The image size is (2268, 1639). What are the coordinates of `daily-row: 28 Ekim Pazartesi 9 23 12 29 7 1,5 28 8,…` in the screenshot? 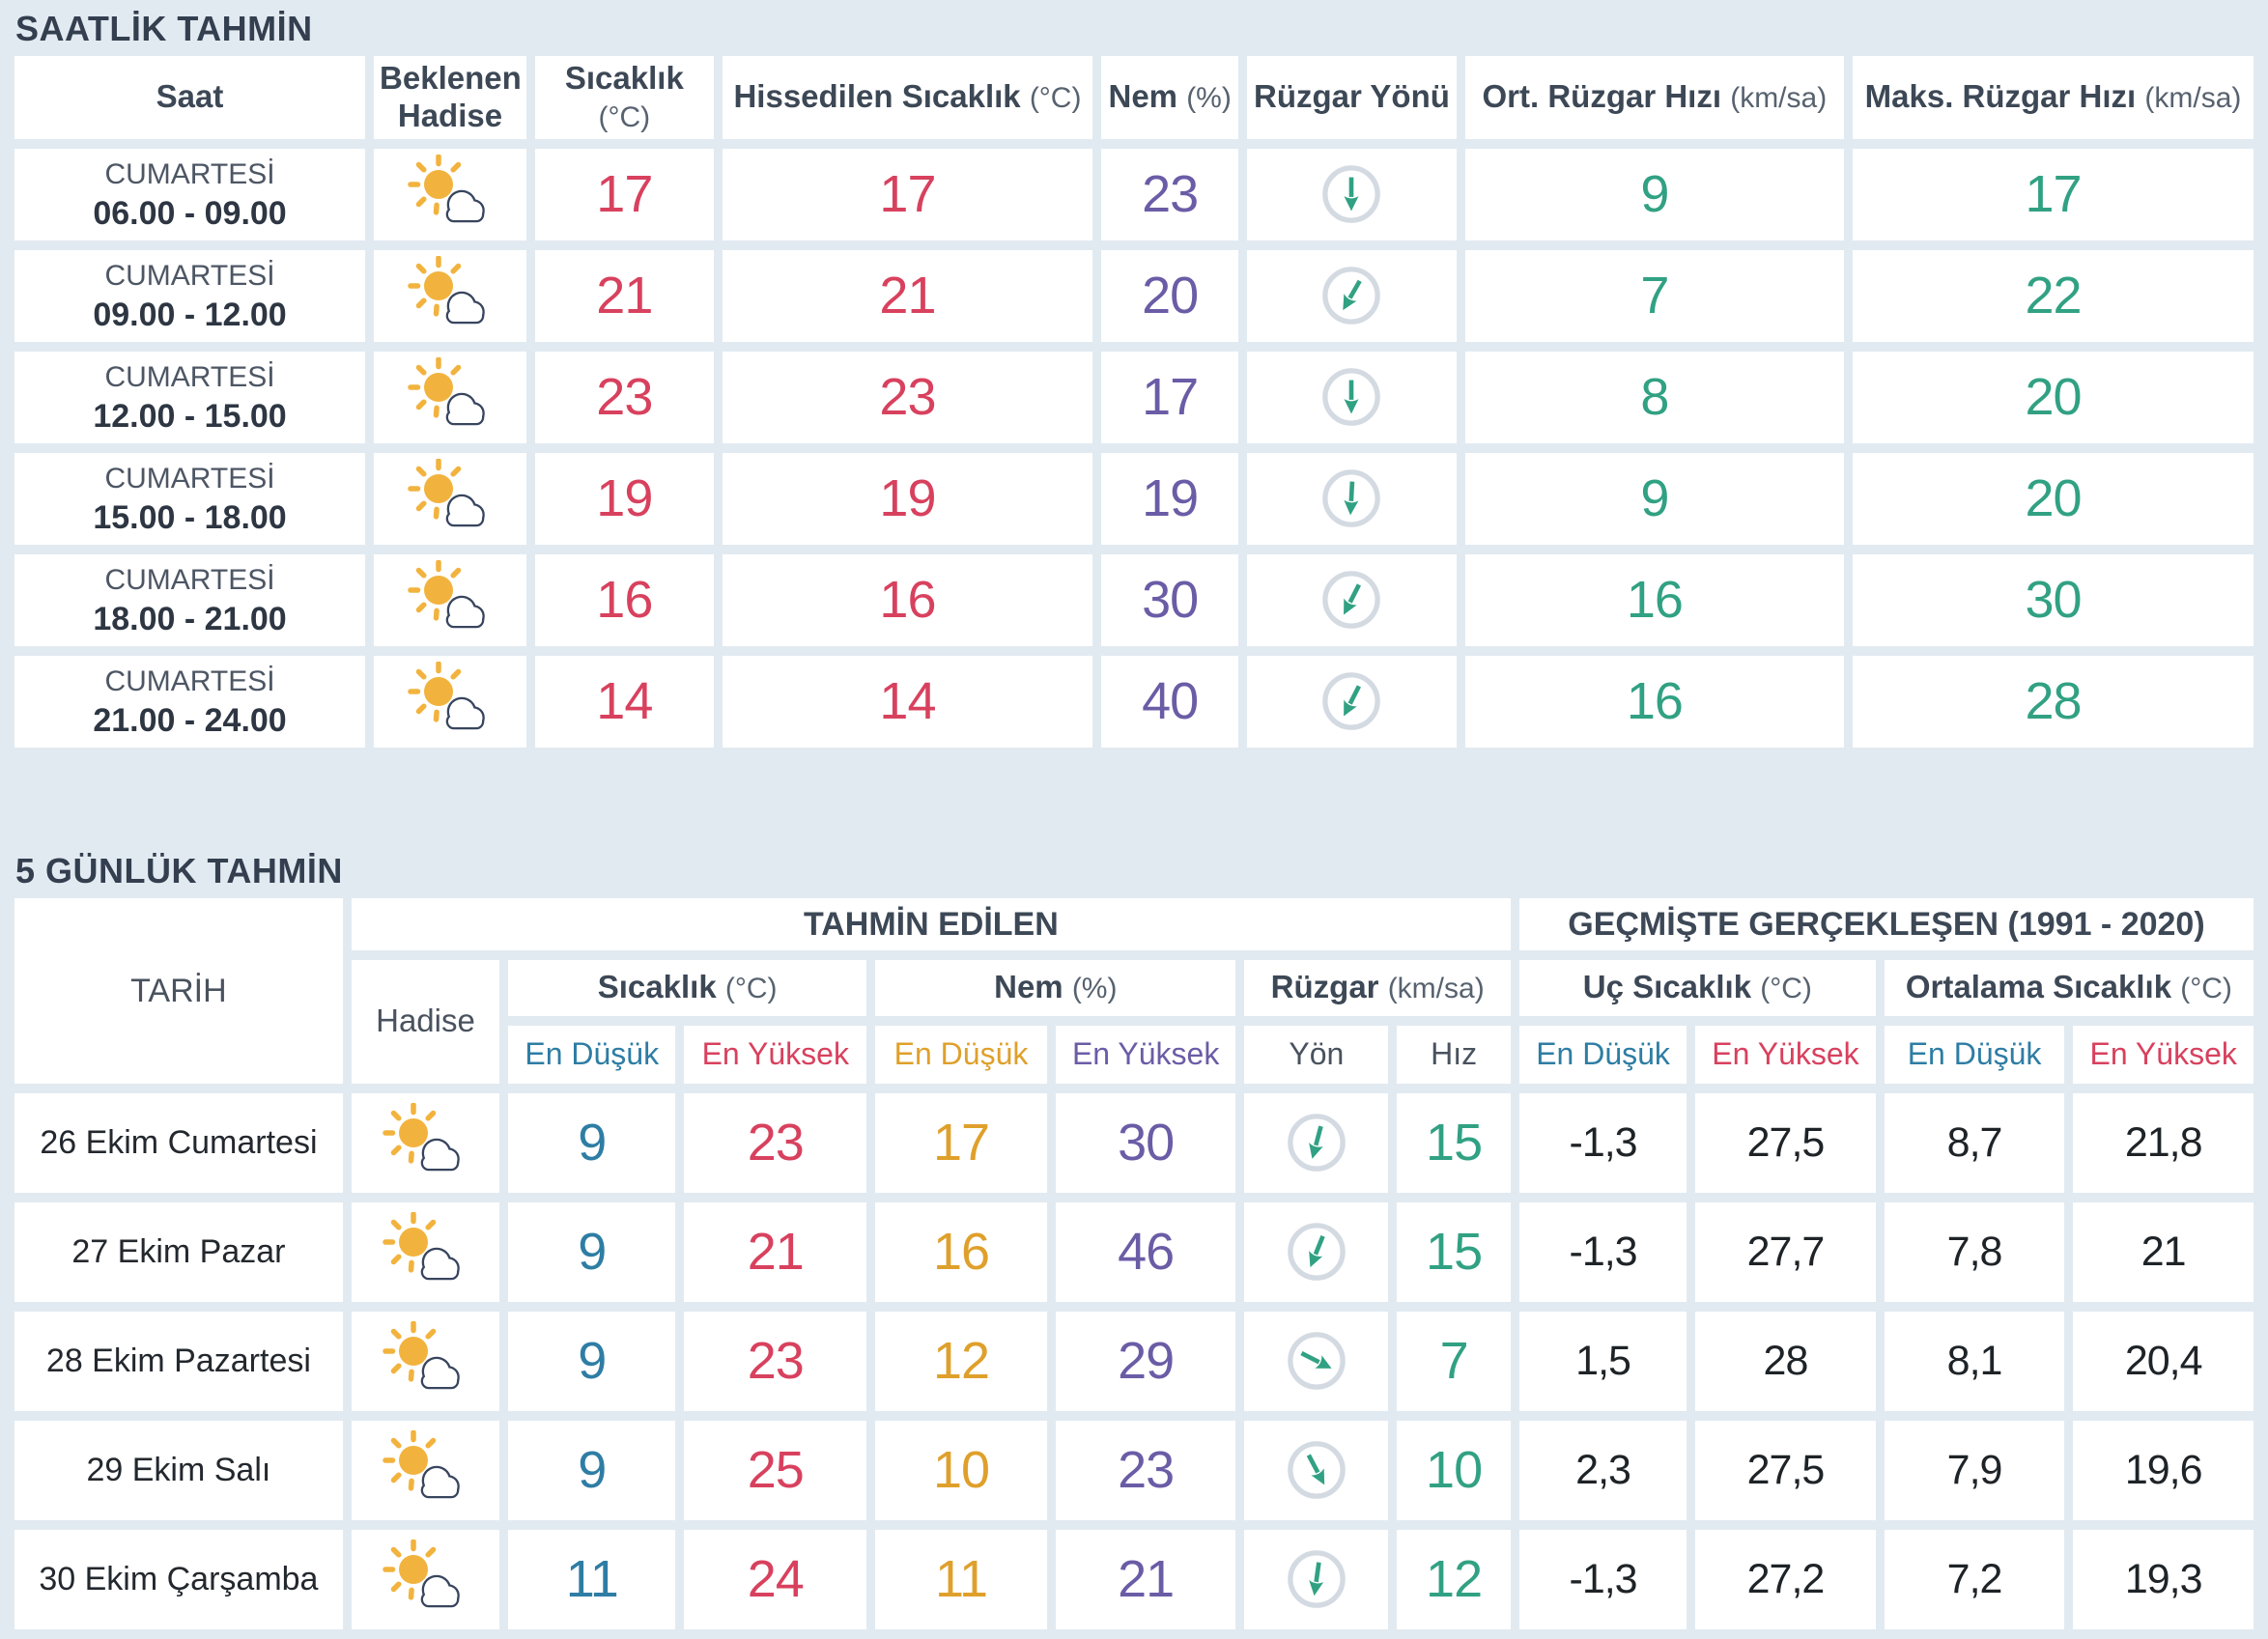 It's located at (1134, 1361).